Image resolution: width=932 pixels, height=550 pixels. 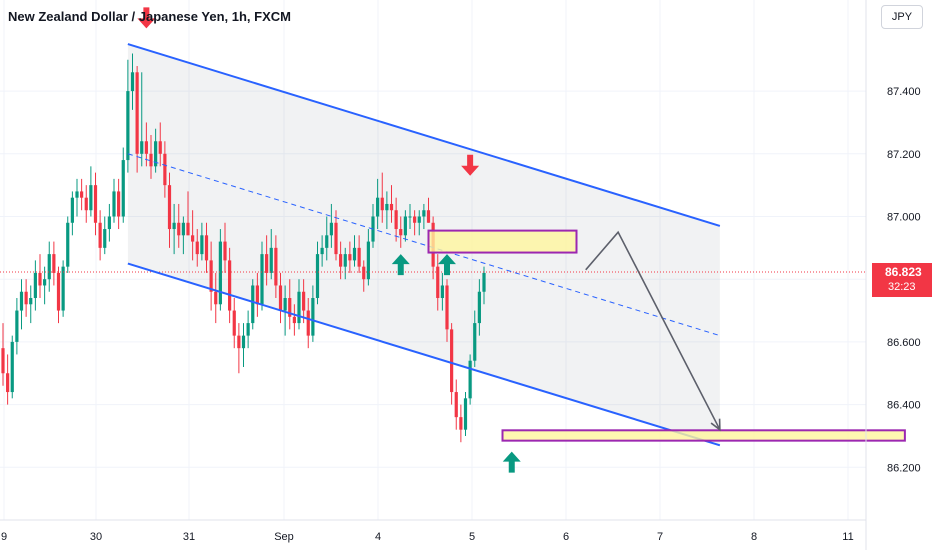 What do you see at coordinates (904, 406) in the screenshot?
I see `y-tick-label: 86.400` at bounding box center [904, 406].